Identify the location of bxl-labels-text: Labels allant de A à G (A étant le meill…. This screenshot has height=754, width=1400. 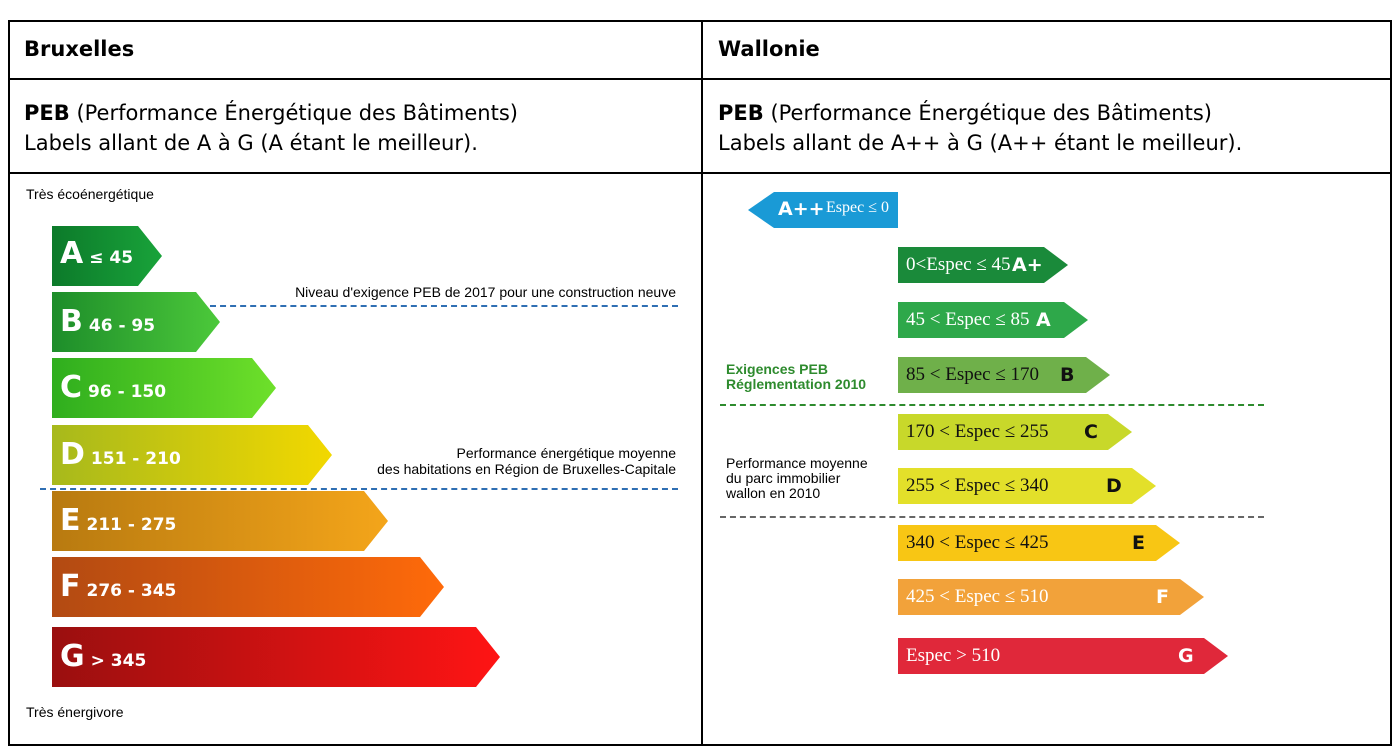
(251, 143).